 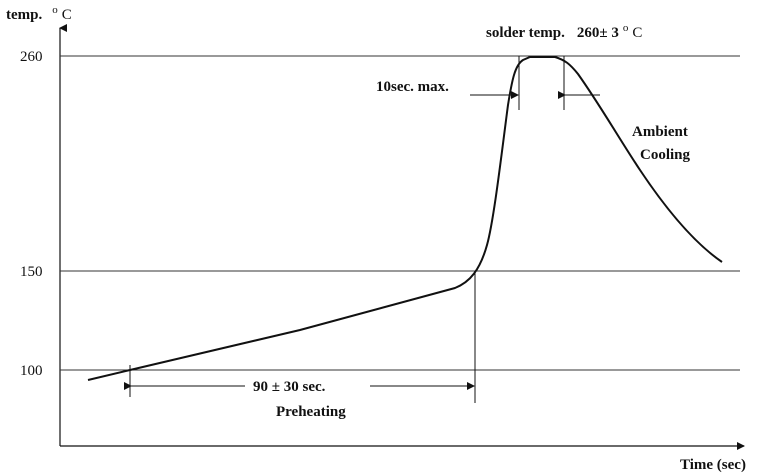 I want to click on y-tick-260: 260, so click(x=31, y=57).